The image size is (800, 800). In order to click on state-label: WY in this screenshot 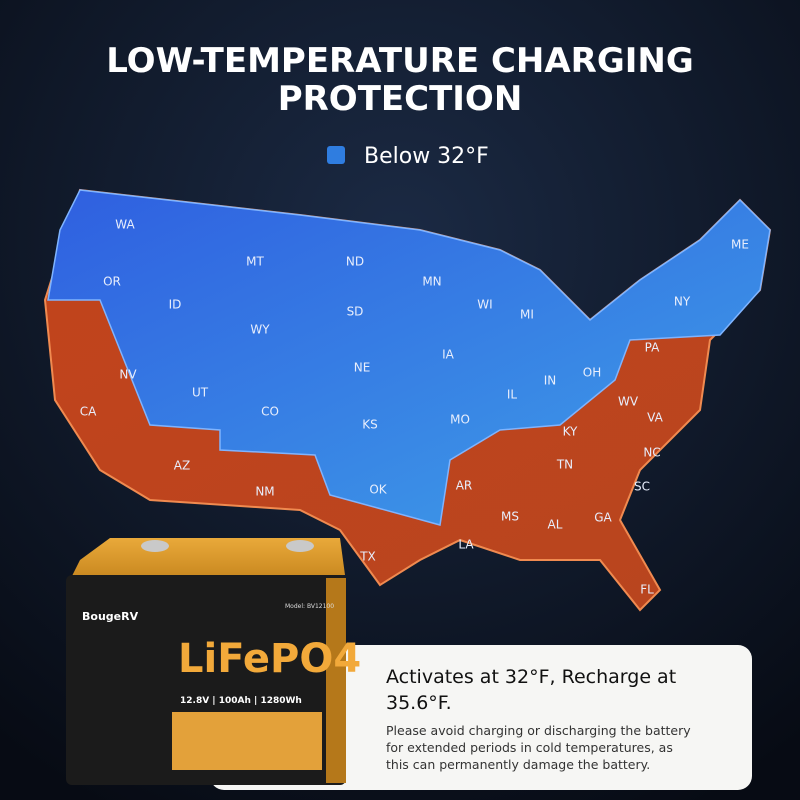, I will do `click(260, 330)`.